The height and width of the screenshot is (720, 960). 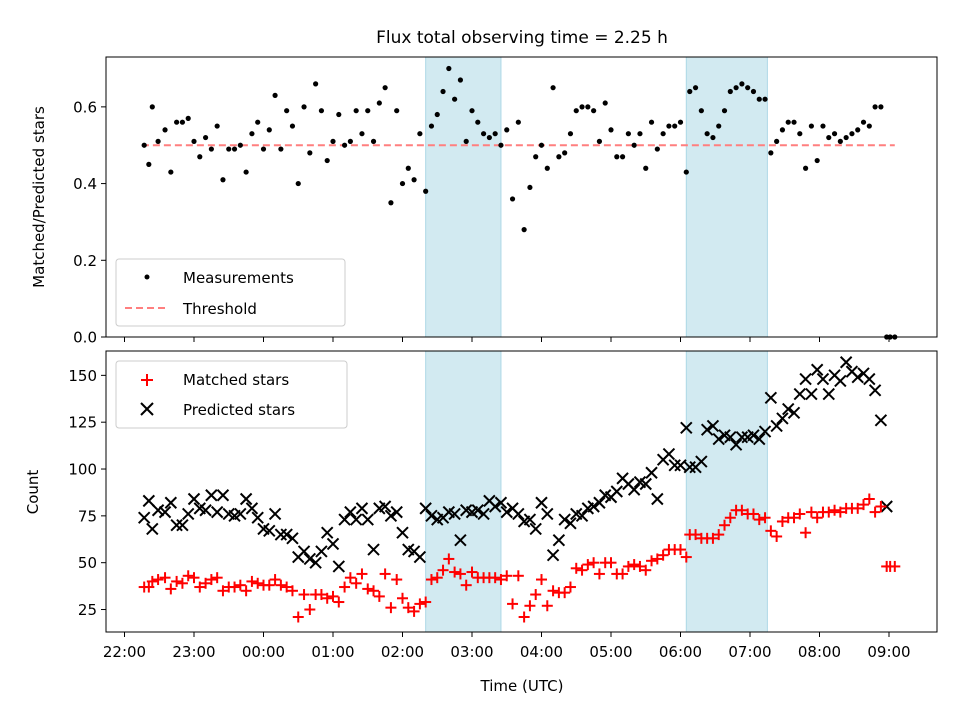 What do you see at coordinates (85, 107) in the screenshot?
I see `y-tick-label: 0.6` at bounding box center [85, 107].